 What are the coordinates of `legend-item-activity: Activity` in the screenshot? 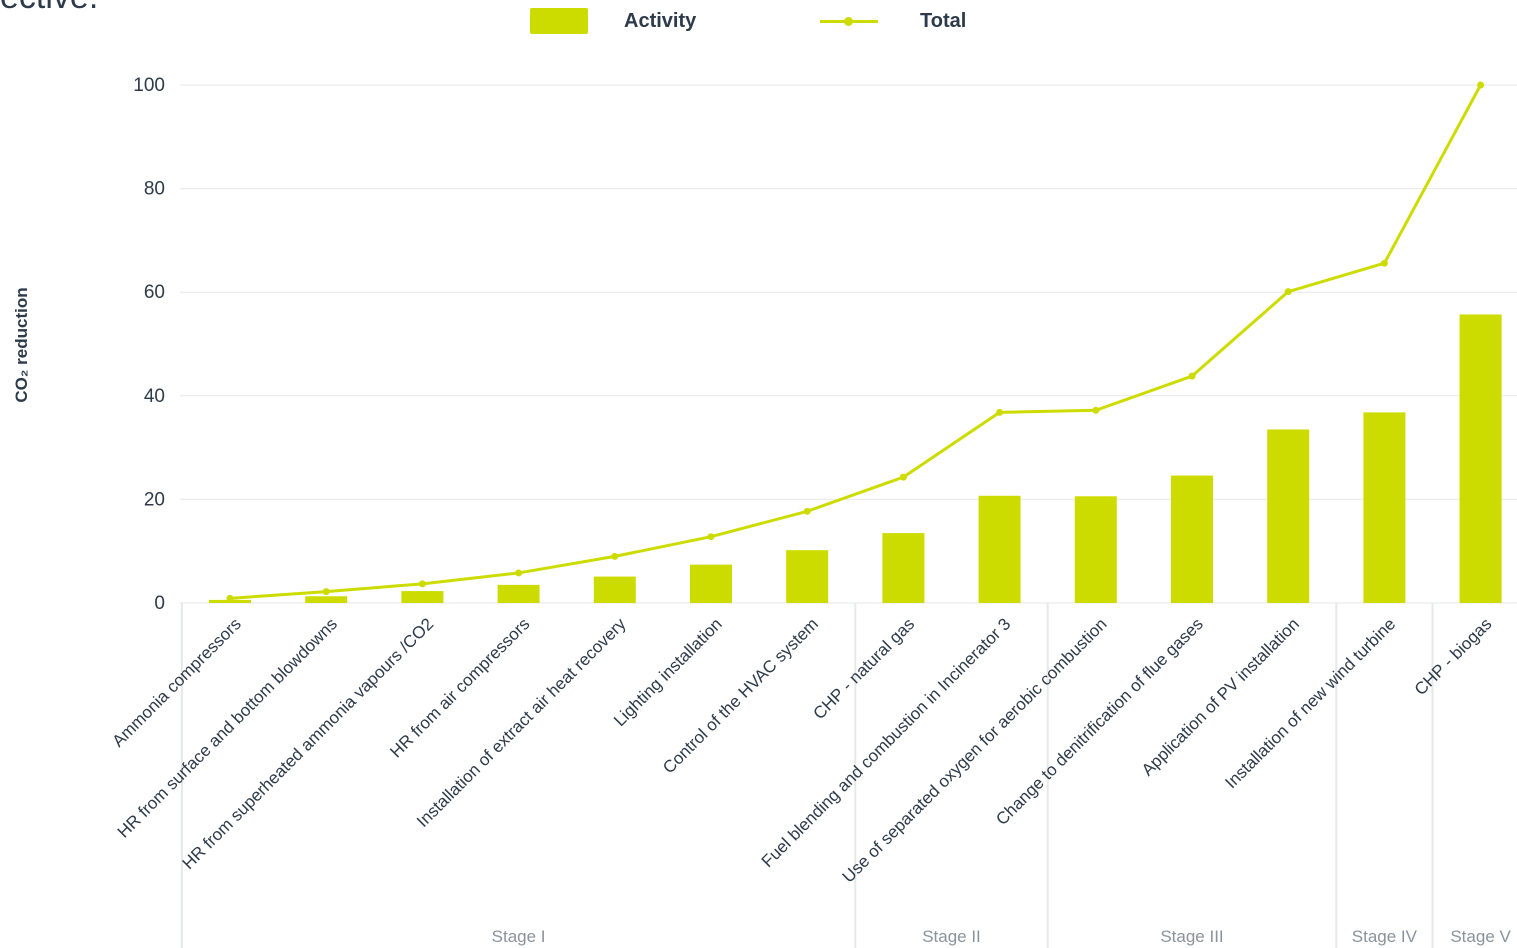 It's located at (613, 21).